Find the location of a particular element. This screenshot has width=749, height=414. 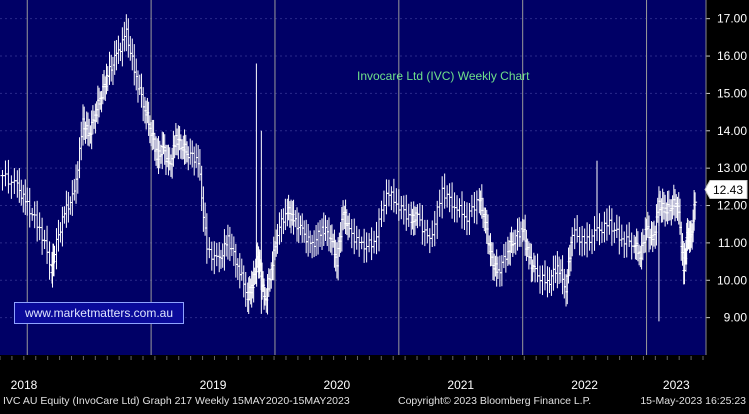

x-year-label: 2020 is located at coordinates (337, 385).